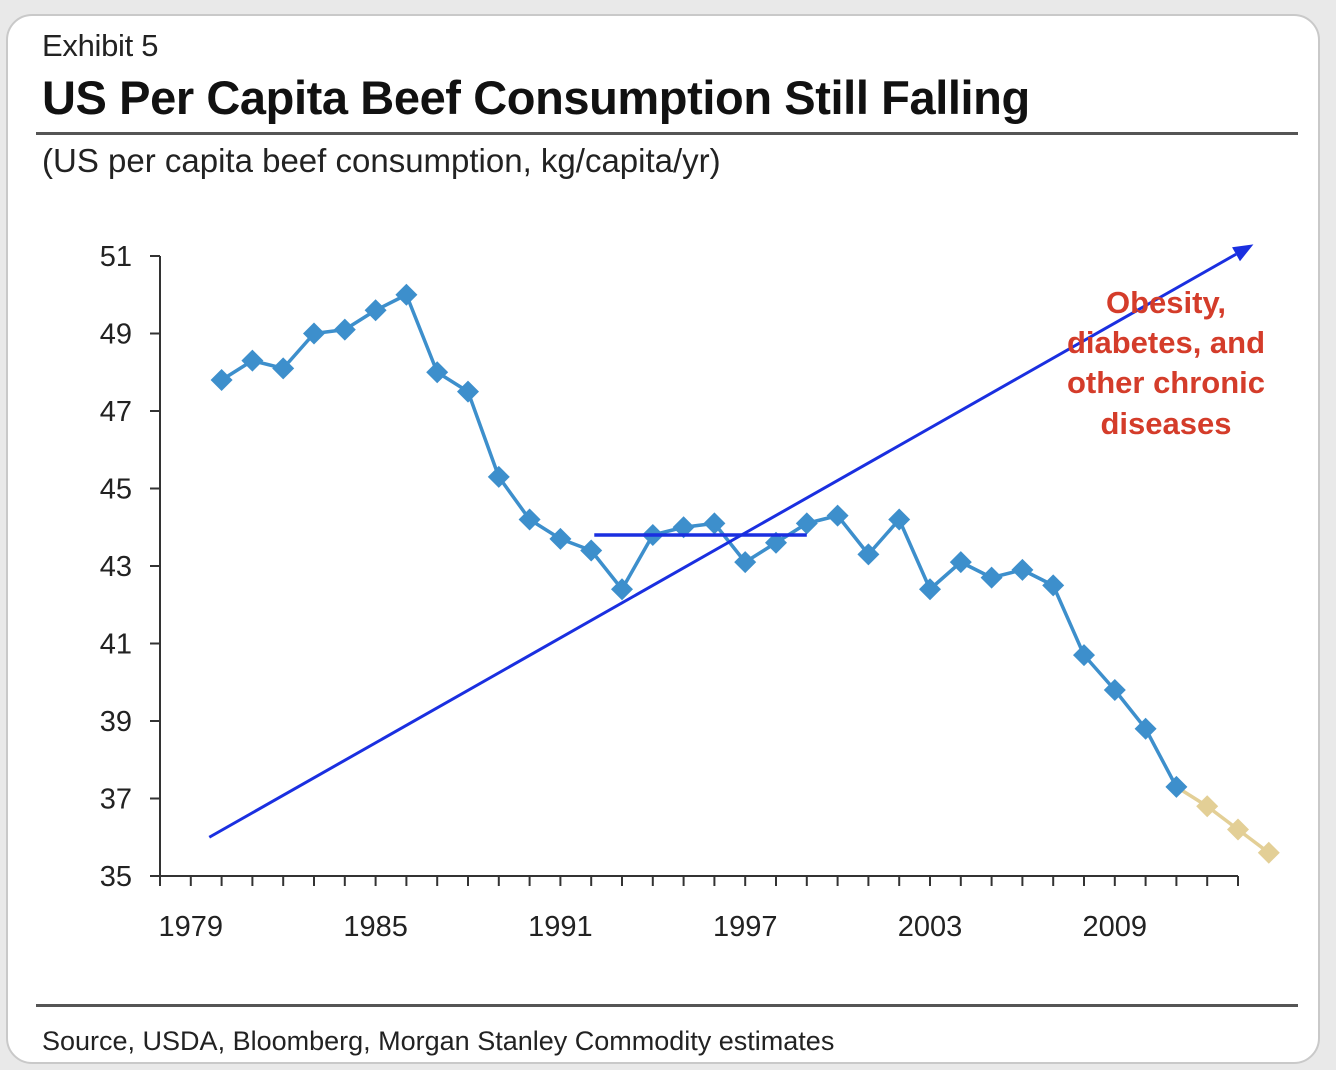  I want to click on y-tick-label: 49, so click(116, 335).